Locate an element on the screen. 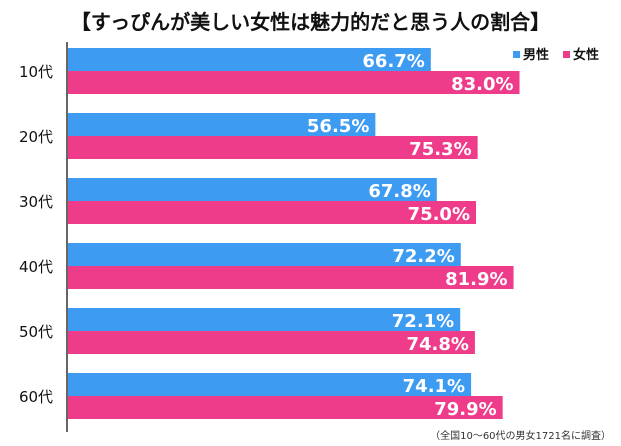 This screenshot has height=446, width=621. data-label: 56.5% is located at coordinates (338, 126).